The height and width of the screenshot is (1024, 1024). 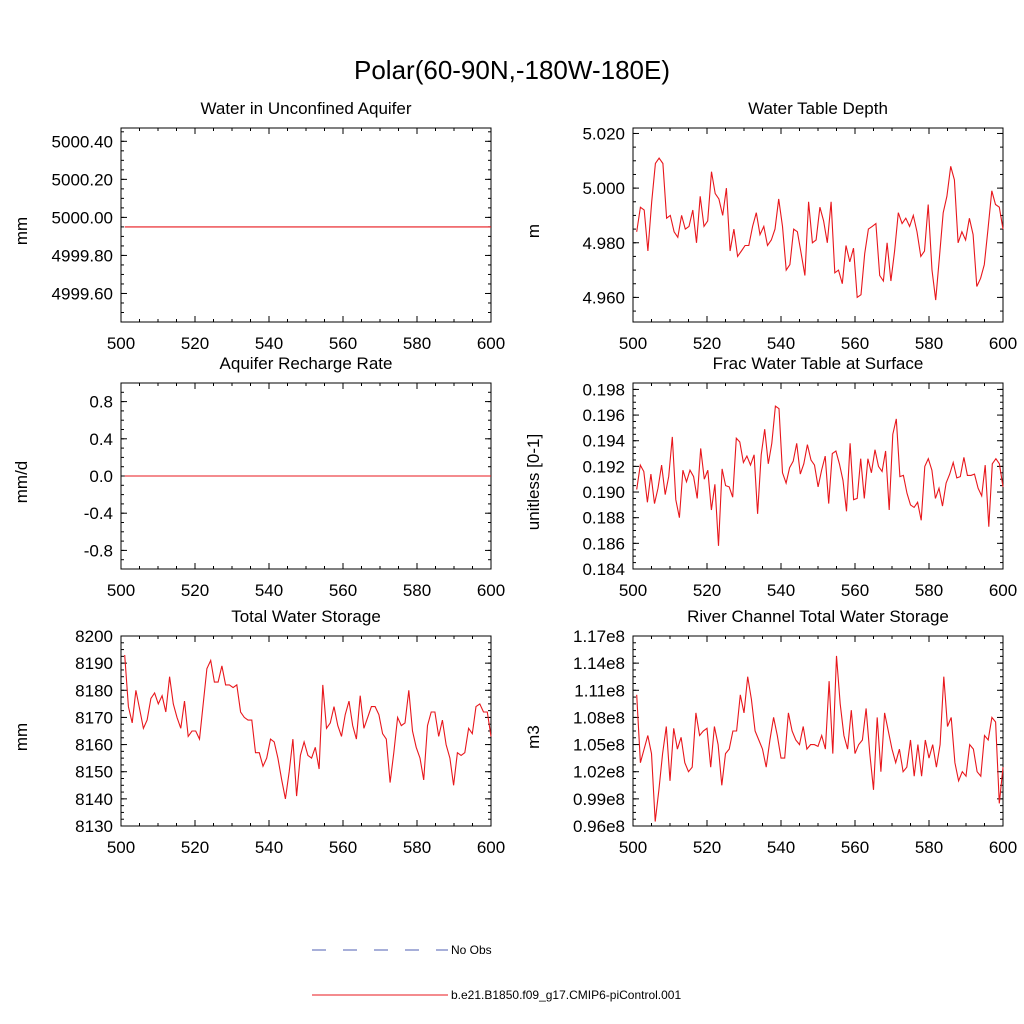 I want to click on y-tick-label: 0.186, so click(x=603, y=543).